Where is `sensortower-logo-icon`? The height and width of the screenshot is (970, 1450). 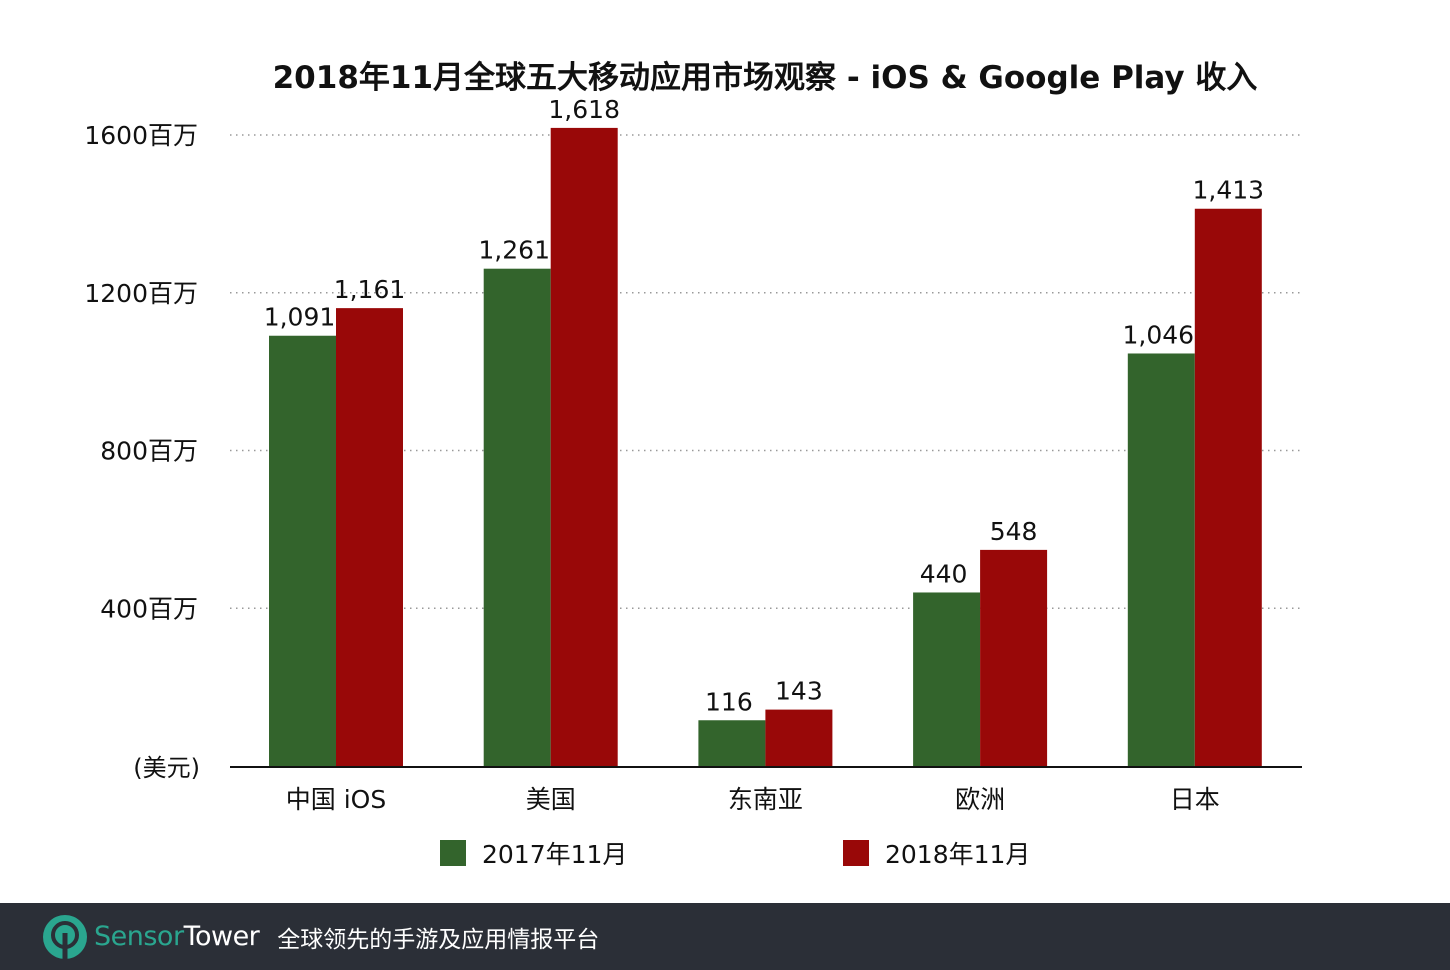
sensortower-logo-icon is located at coordinates (65, 936).